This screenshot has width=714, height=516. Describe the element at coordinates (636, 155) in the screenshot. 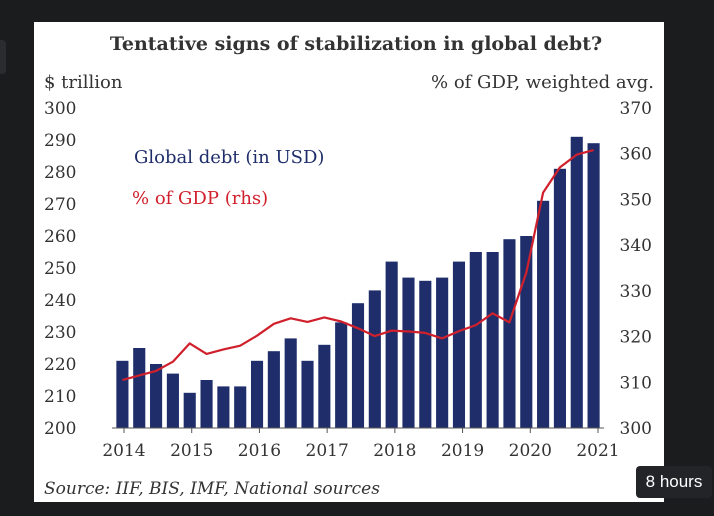

I see `y2-tick-label: 360` at that location.